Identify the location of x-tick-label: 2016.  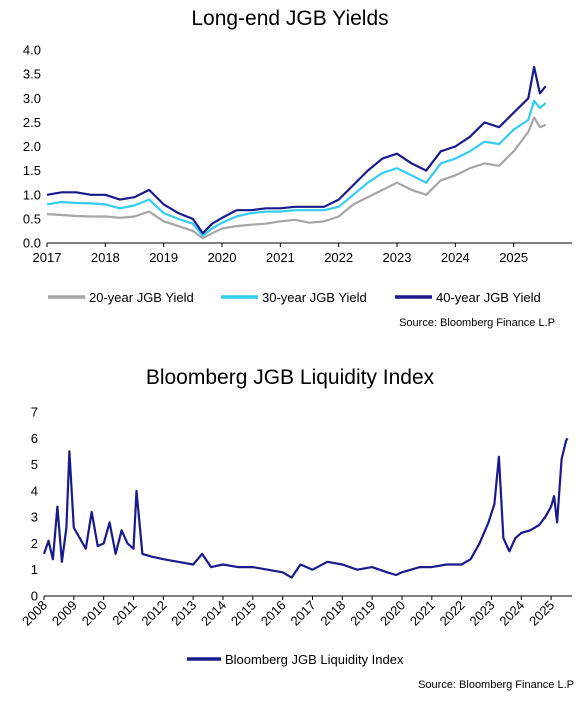
(273, 613).